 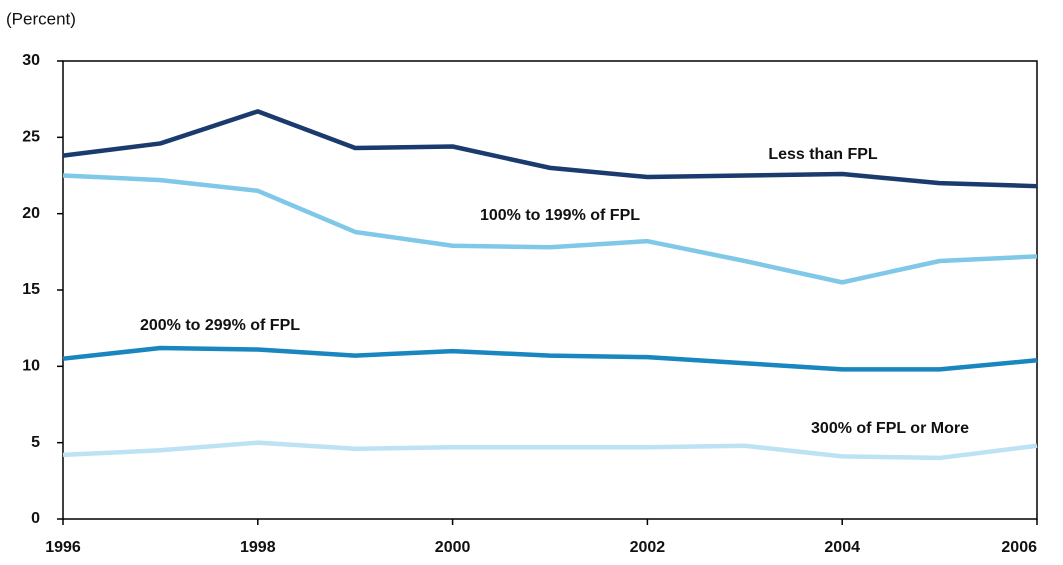 What do you see at coordinates (823, 154) in the screenshot?
I see `series-label: Less than FPL` at bounding box center [823, 154].